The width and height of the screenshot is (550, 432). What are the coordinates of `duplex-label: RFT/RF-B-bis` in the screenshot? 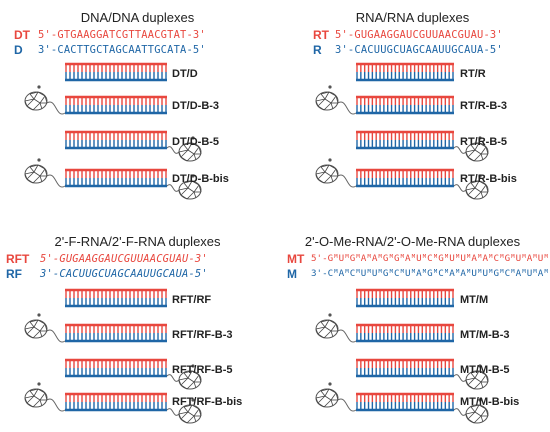 It's located at (207, 402).